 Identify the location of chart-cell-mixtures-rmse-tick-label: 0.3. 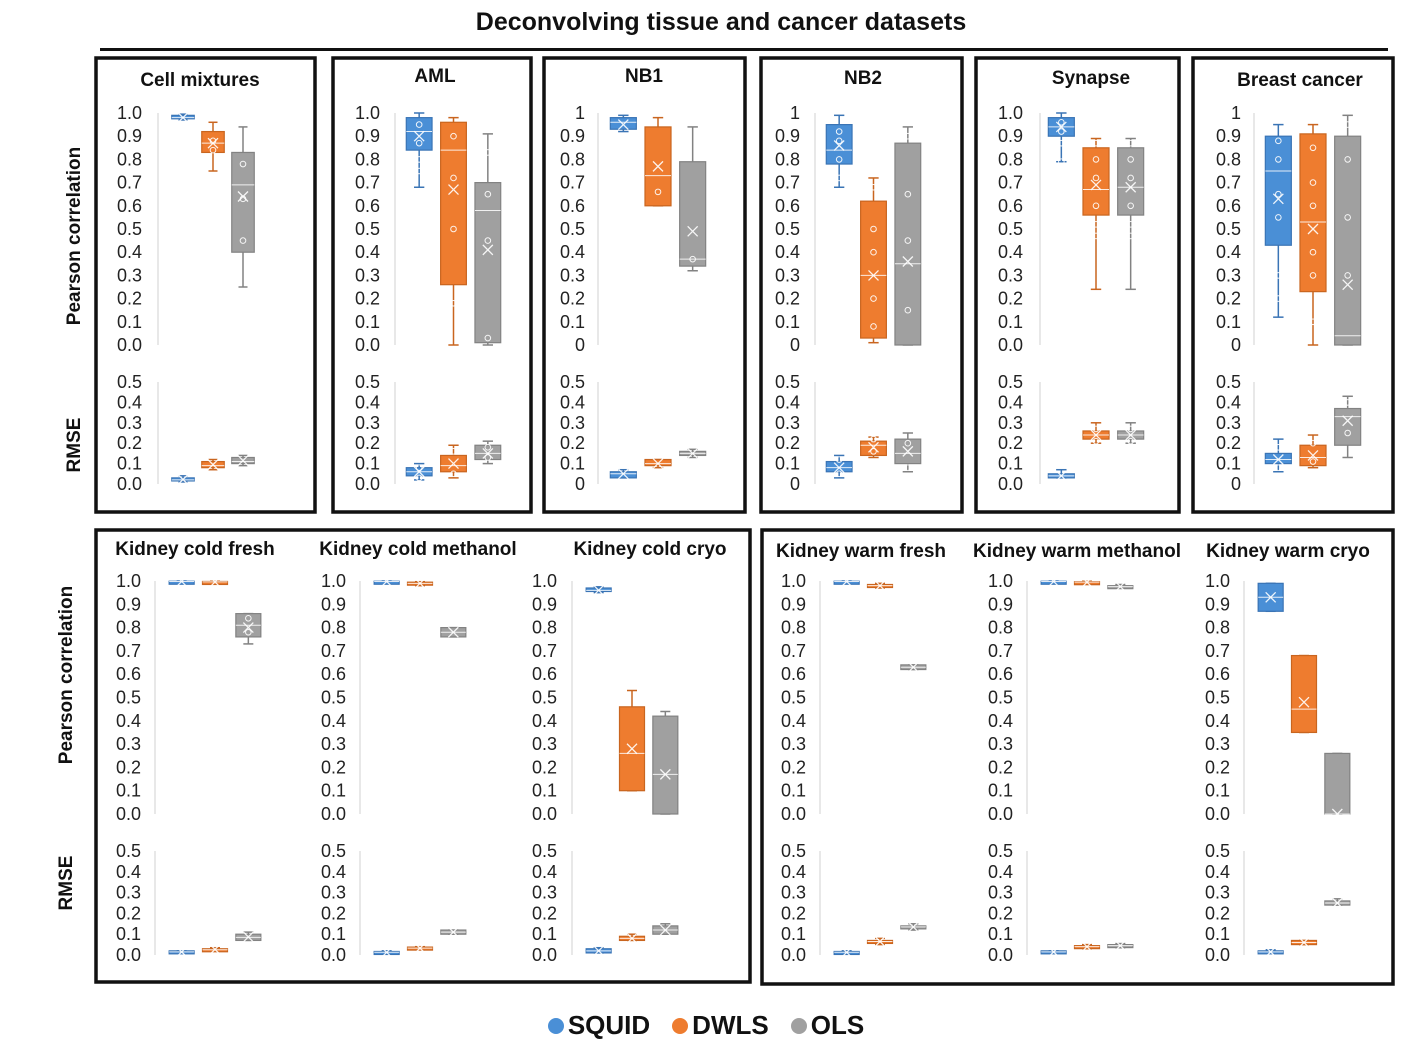
(129, 423).